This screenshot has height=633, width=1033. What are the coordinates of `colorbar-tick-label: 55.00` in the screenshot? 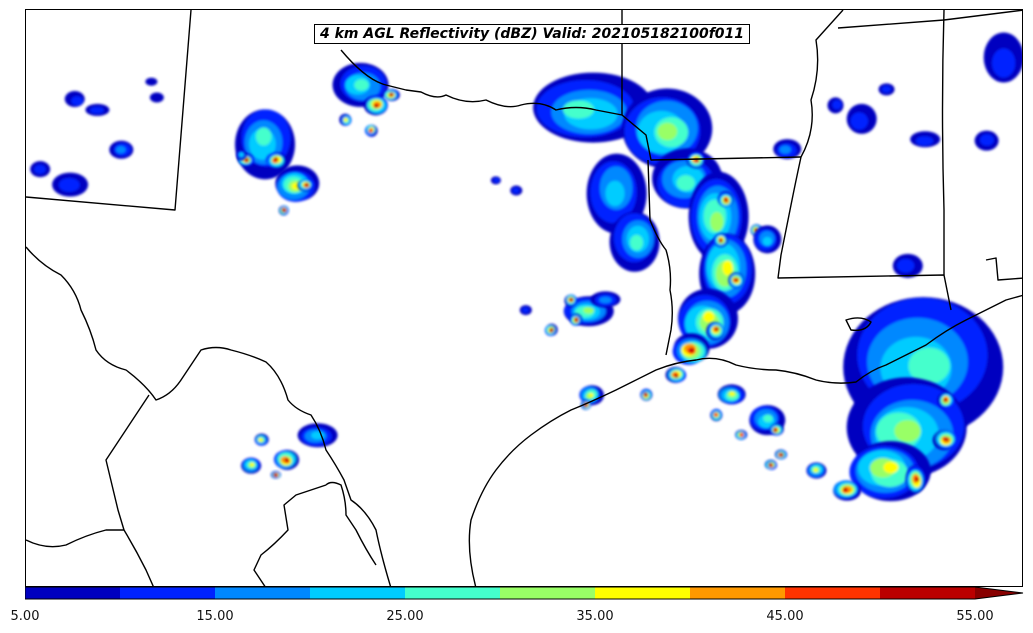 It's located at (975, 616).